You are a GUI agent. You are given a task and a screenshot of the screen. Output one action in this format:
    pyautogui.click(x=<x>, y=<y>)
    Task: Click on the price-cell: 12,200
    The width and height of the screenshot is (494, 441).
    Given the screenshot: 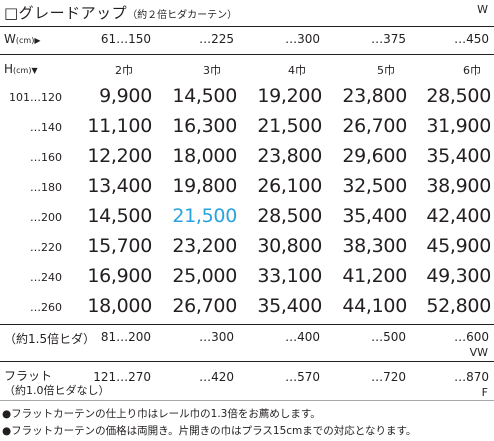 What is the action you would take?
    pyautogui.click(x=119, y=156)
    